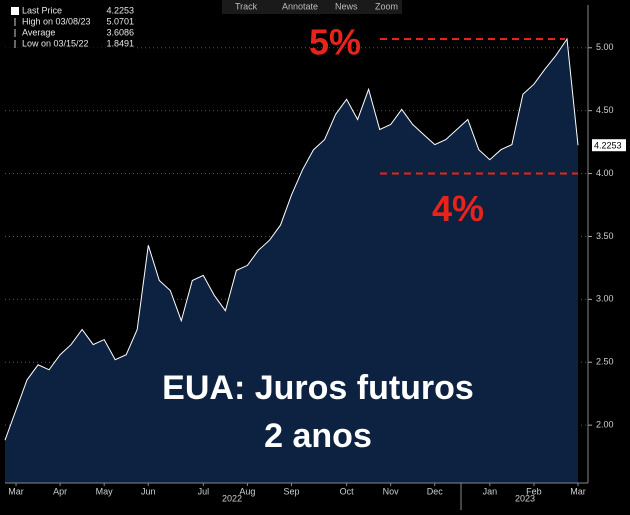 This screenshot has width=630, height=515. Describe the element at coordinates (42, 10) in the screenshot. I see `legend-label: Last Price` at that location.